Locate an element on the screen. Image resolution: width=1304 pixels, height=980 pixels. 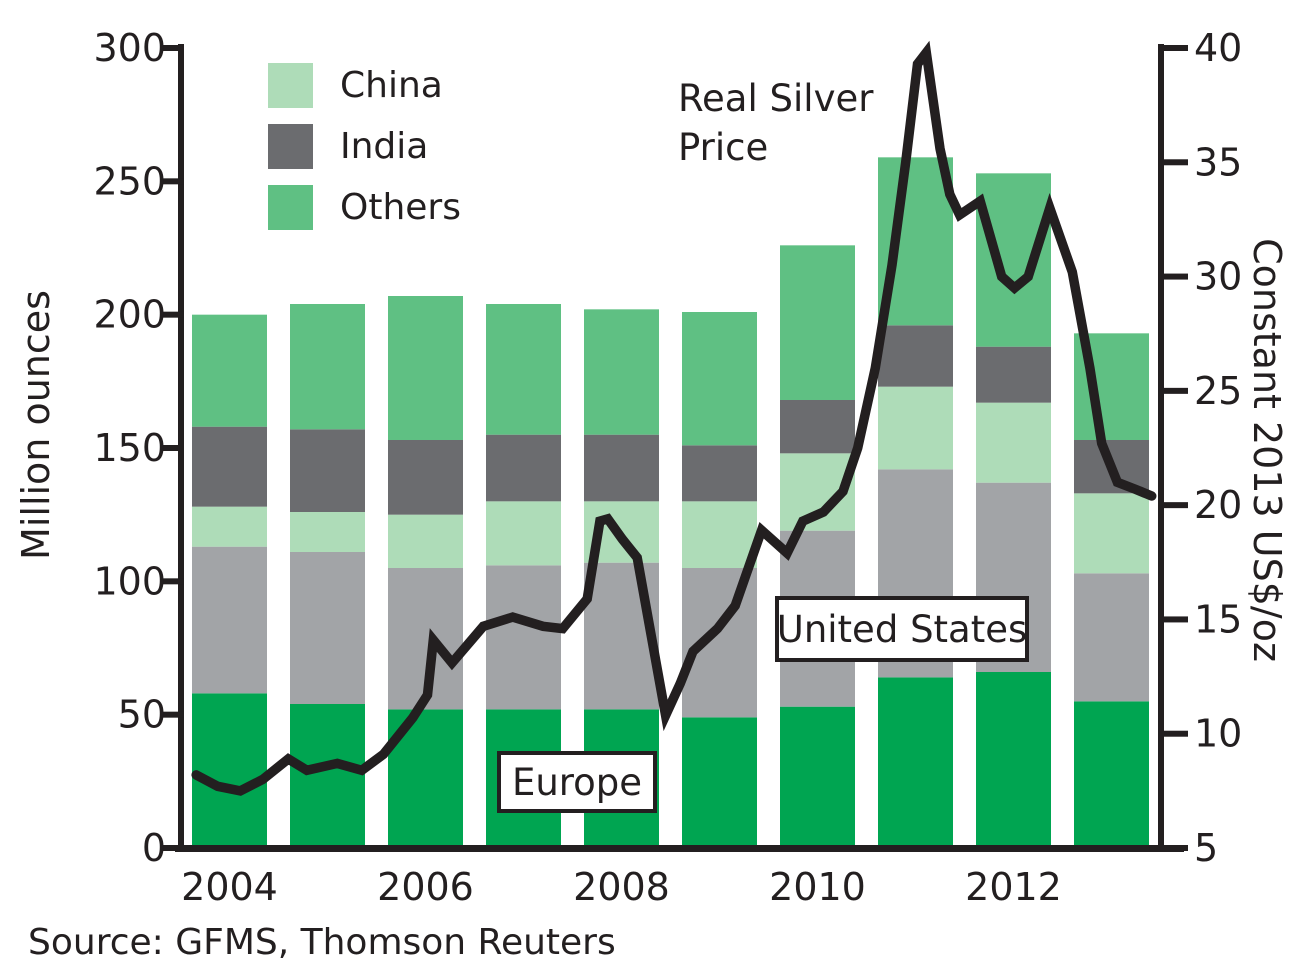
bar-segment-2011-india is located at coordinates (915, 356).